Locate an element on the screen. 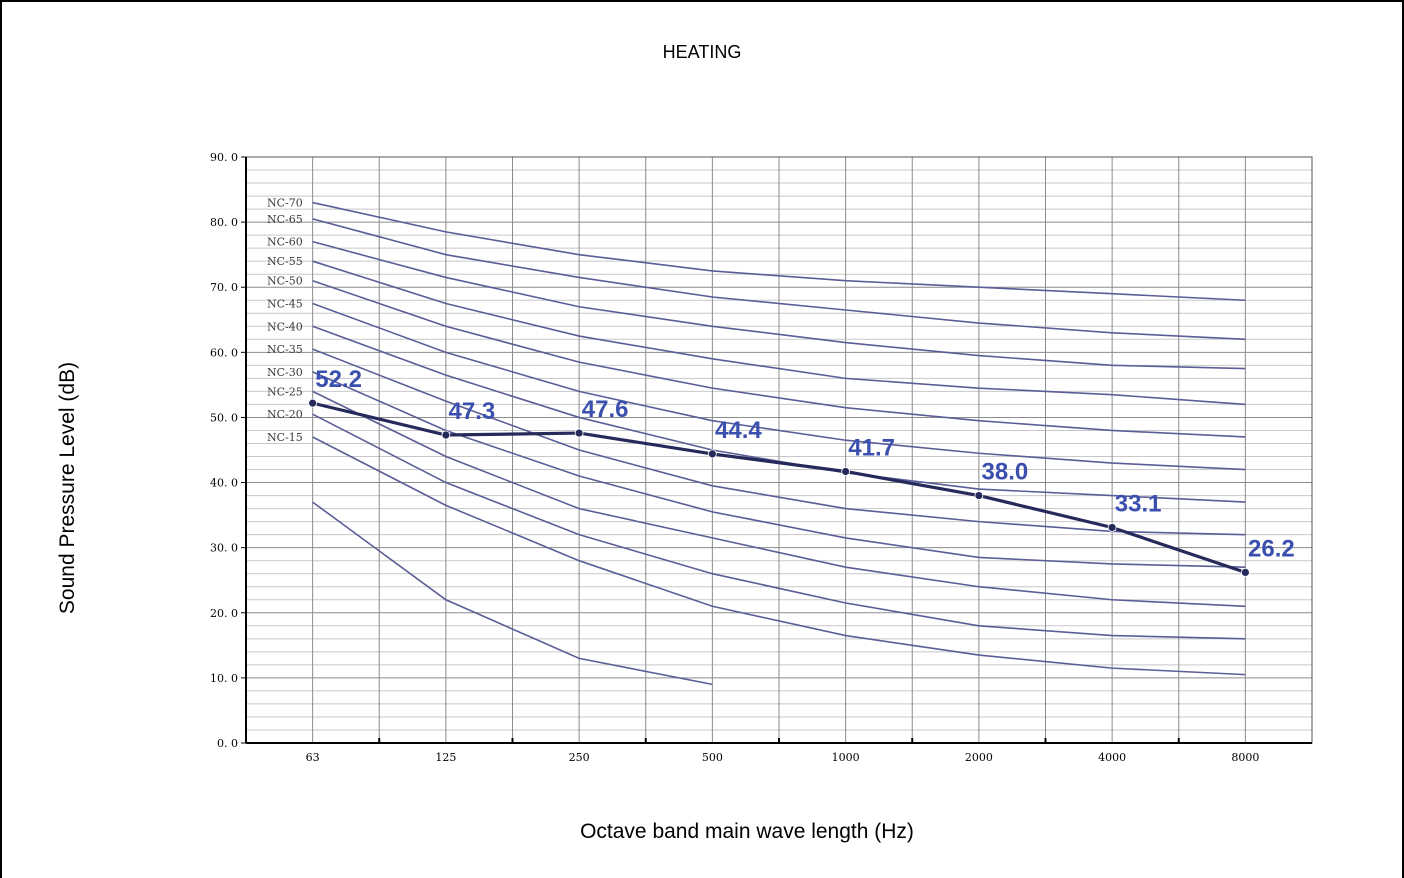 This screenshot has height=878, width=1404. data-value-label: 33.1 is located at coordinates (1138, 503).